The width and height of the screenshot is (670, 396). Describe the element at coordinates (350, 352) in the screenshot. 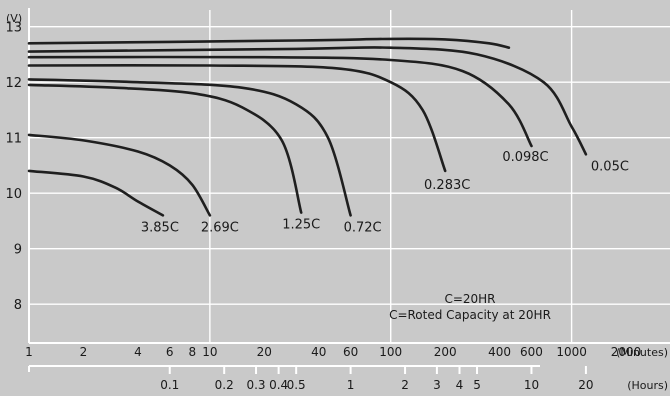

I see `x-tick-label: 60` at that location.